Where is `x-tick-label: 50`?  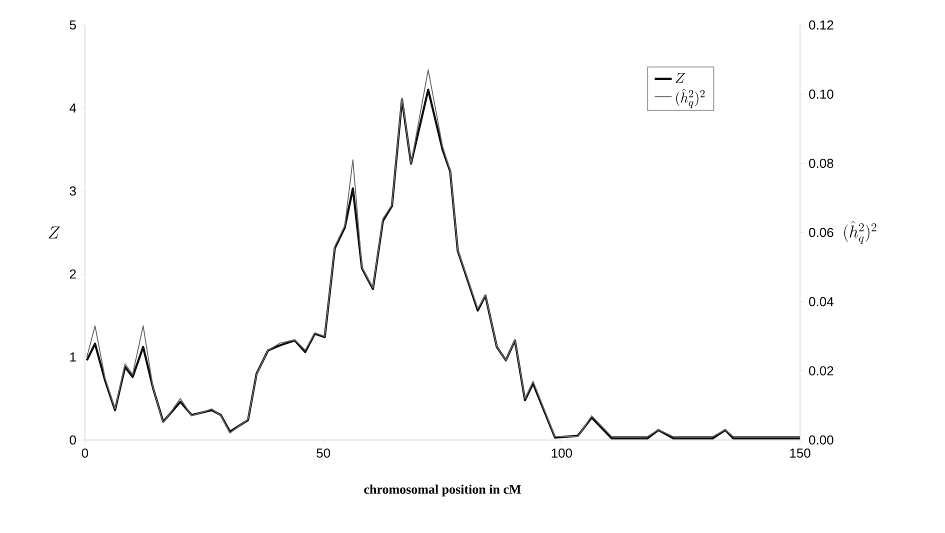
x-tick-label: 50 is located at coordinates (323, 453).